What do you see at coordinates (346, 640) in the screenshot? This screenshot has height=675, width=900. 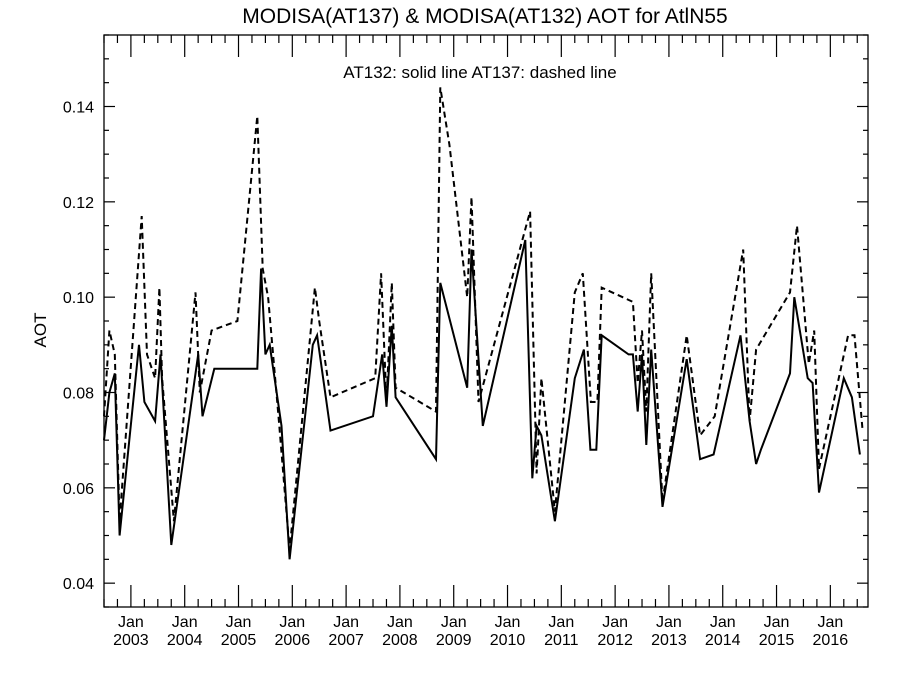 I see `x-tick-label-year: 2007` at bounding box center [346, 640].